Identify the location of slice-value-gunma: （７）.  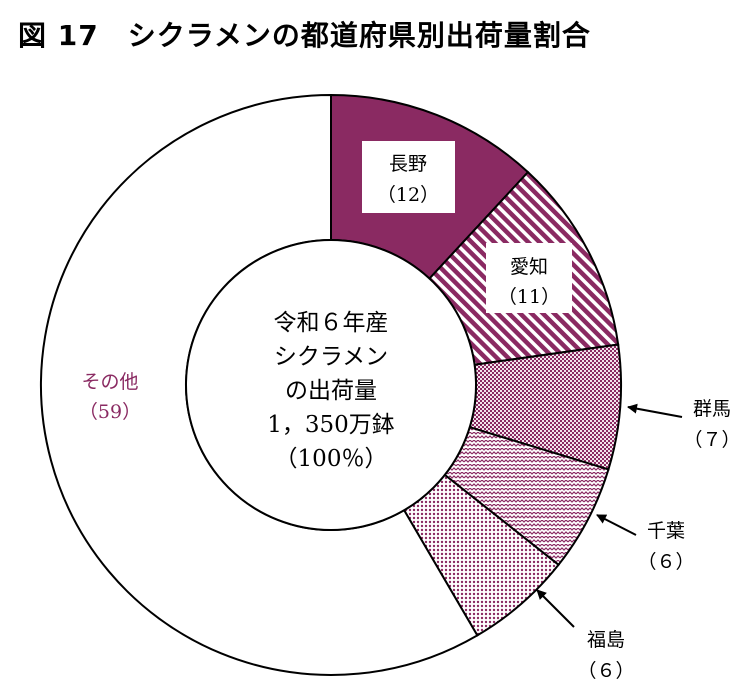
(711, 440).